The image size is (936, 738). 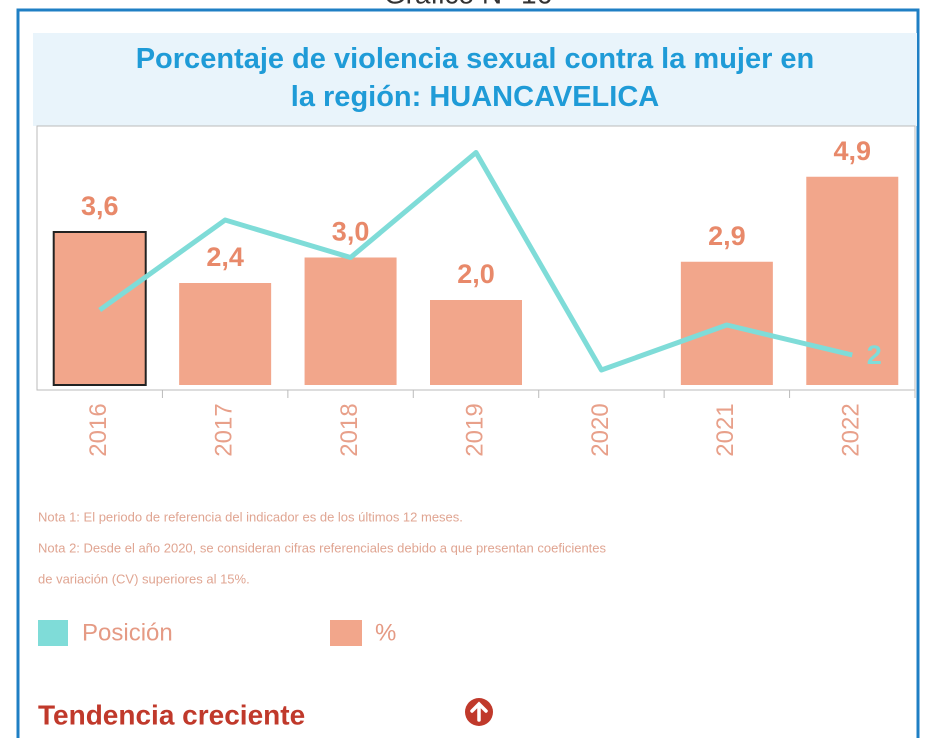 What do you see at coordinates (223, 429) in the screenshot?
I see `x-tick-label: 2017` at bounding box center [223, 429].